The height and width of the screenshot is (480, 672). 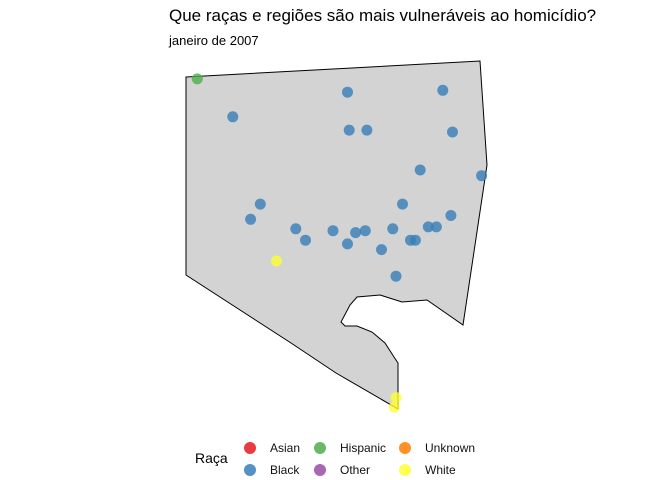 I want to click on legend-entry-black: Black, so click(x=271, y=470).